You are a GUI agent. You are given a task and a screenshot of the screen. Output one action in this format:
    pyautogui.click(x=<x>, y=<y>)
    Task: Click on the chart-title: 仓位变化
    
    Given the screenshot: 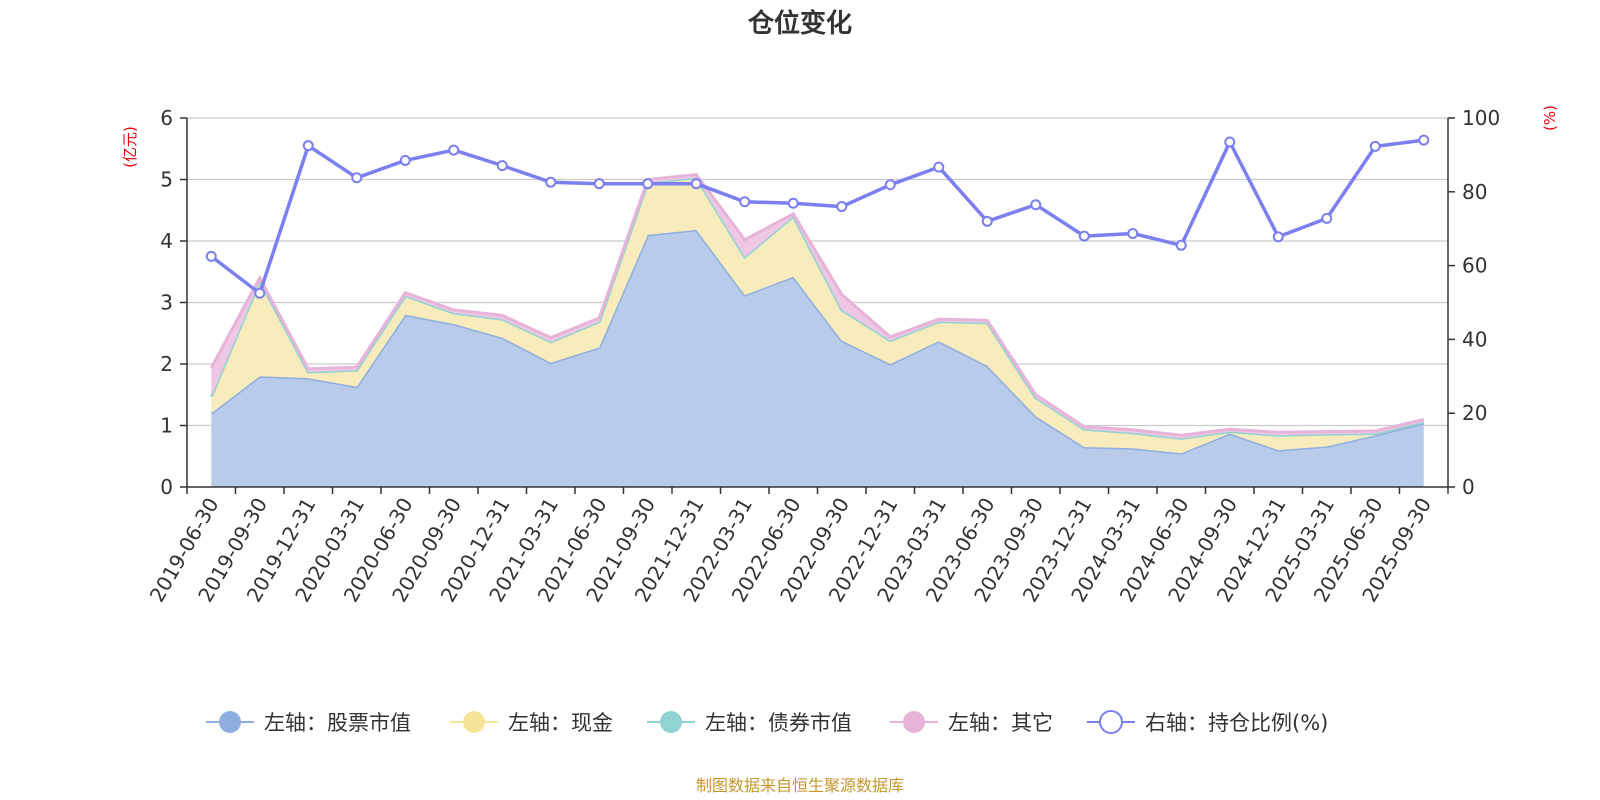 What is the action you would take?
    pyautogui.click(x=799, y=23)
    